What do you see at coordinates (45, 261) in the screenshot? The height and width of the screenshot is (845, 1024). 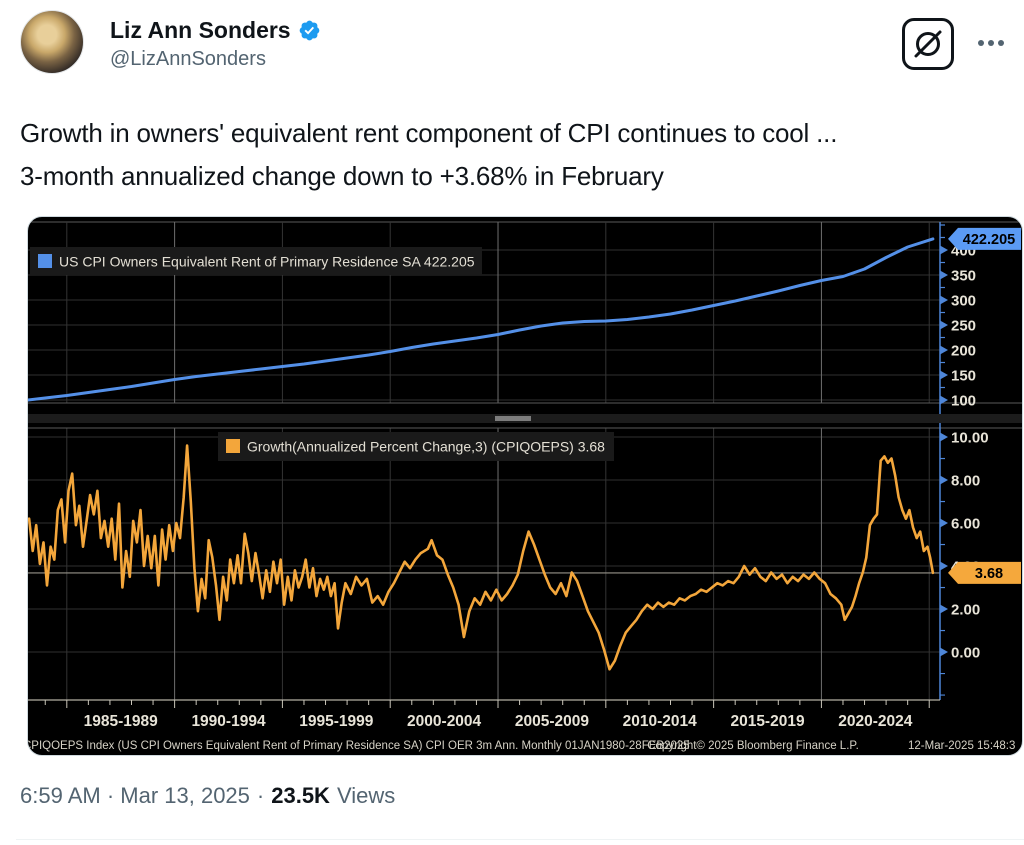 I see `oer-index-legend-swatch` at bounding box center [45, 261].